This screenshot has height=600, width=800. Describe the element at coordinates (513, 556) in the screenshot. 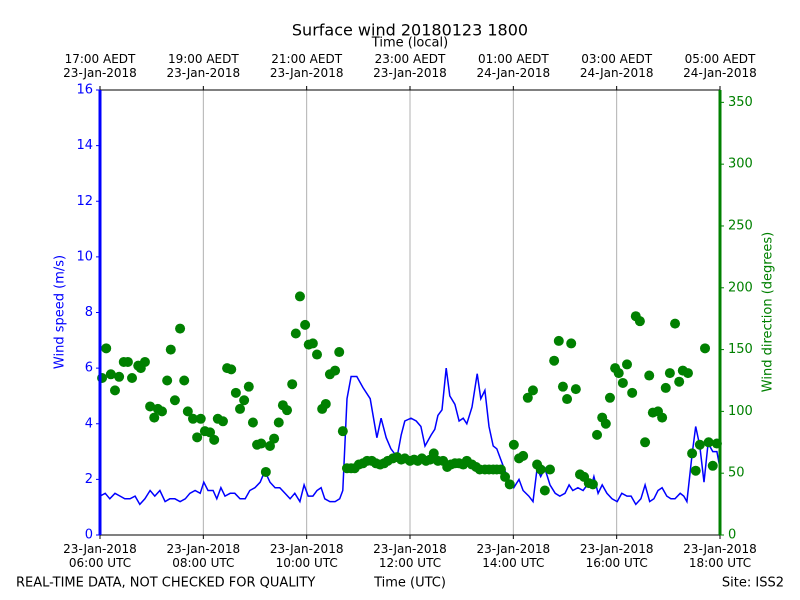

I see `x-tick-label: 23-Jan-2018 14:00 UTC` at that location.